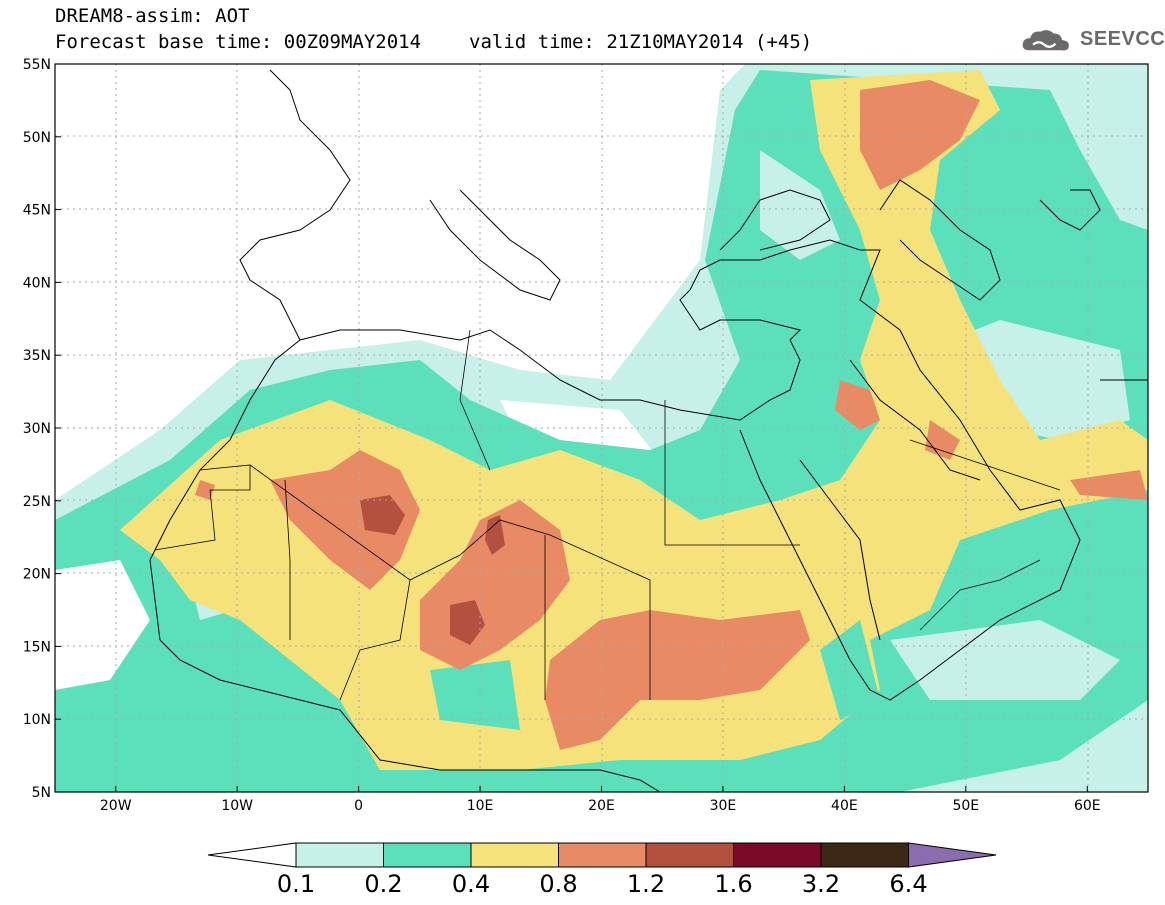  I want to click on lat-labels: 55N 50N 45N 40N 35N 30N 25N 20N 15N 10N 5N, so click(37, 429).